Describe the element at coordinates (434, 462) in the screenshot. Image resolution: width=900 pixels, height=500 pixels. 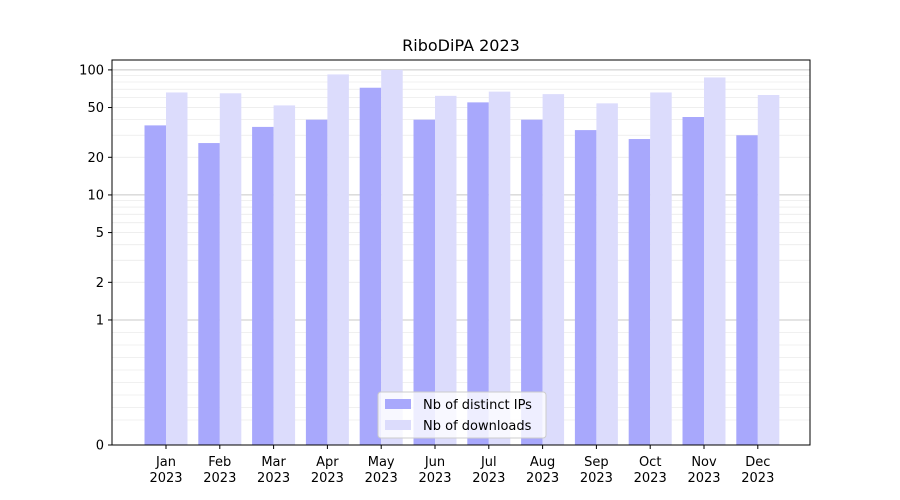
I see `x-tick-label-month: Jun` at that location.